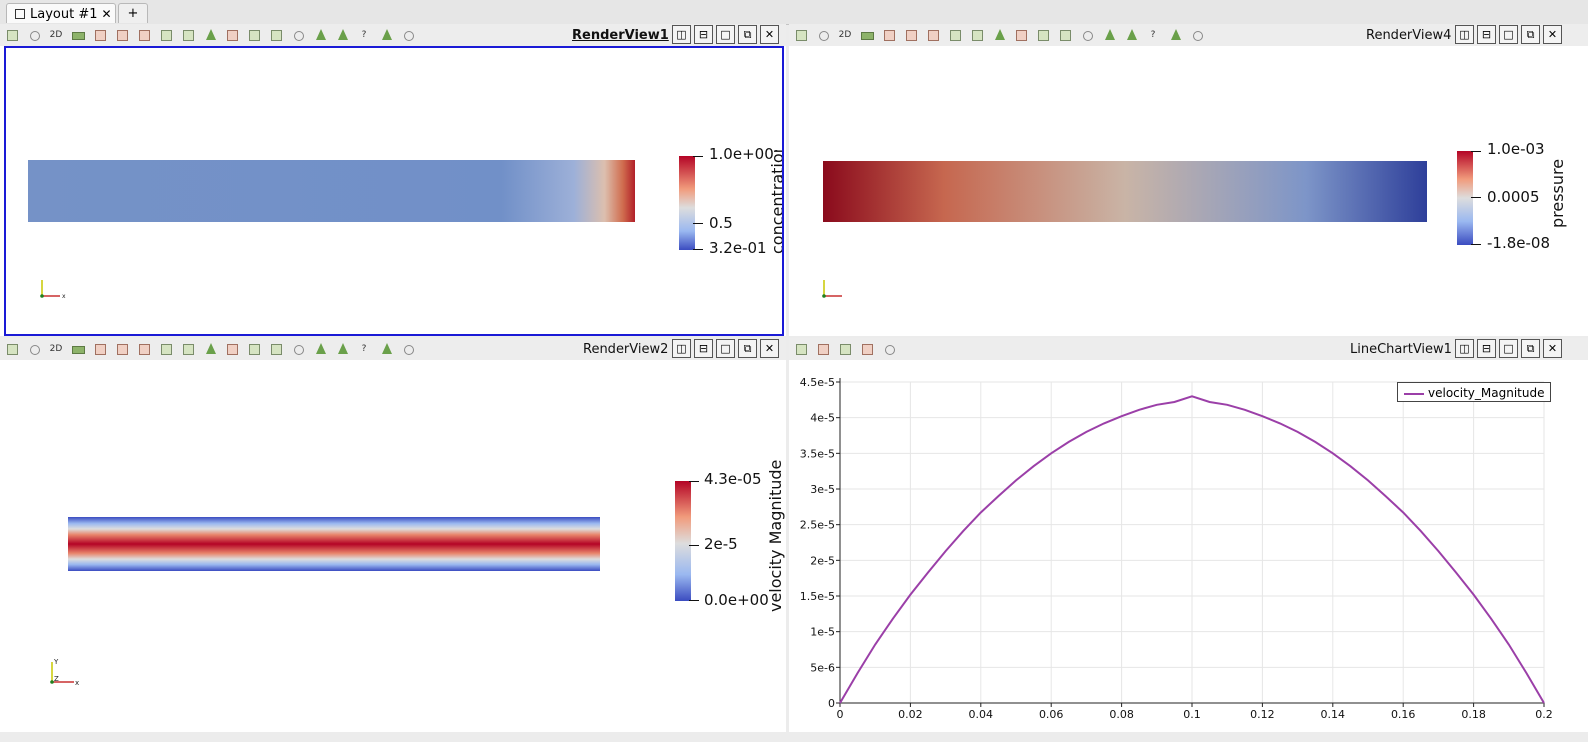 The image size is (1588, 742). What do you see at coordinates (867, 349) in the screenshot?
I see `toggle-select-icon` at bounding box center [867, 349].